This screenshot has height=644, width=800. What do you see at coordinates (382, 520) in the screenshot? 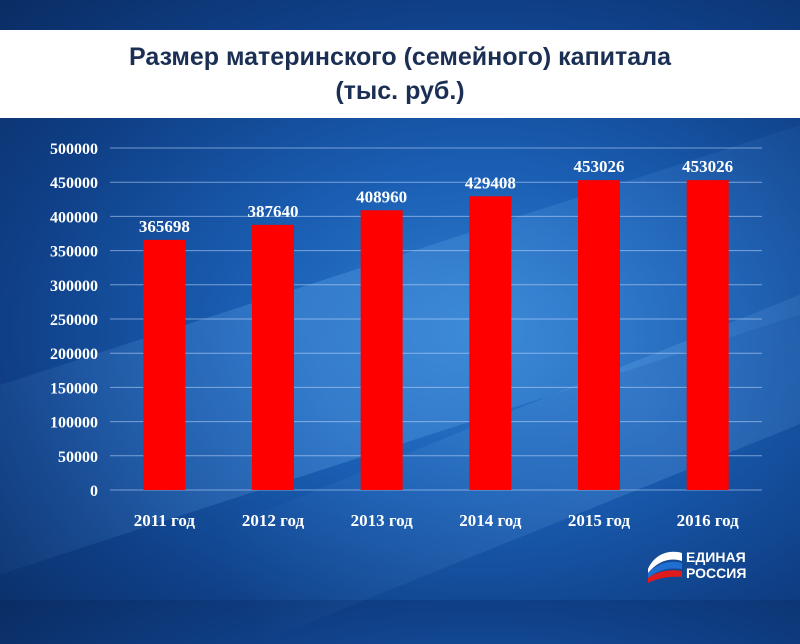
I see `x-tick-label: 2013 год` at bounding box center [382, 520].